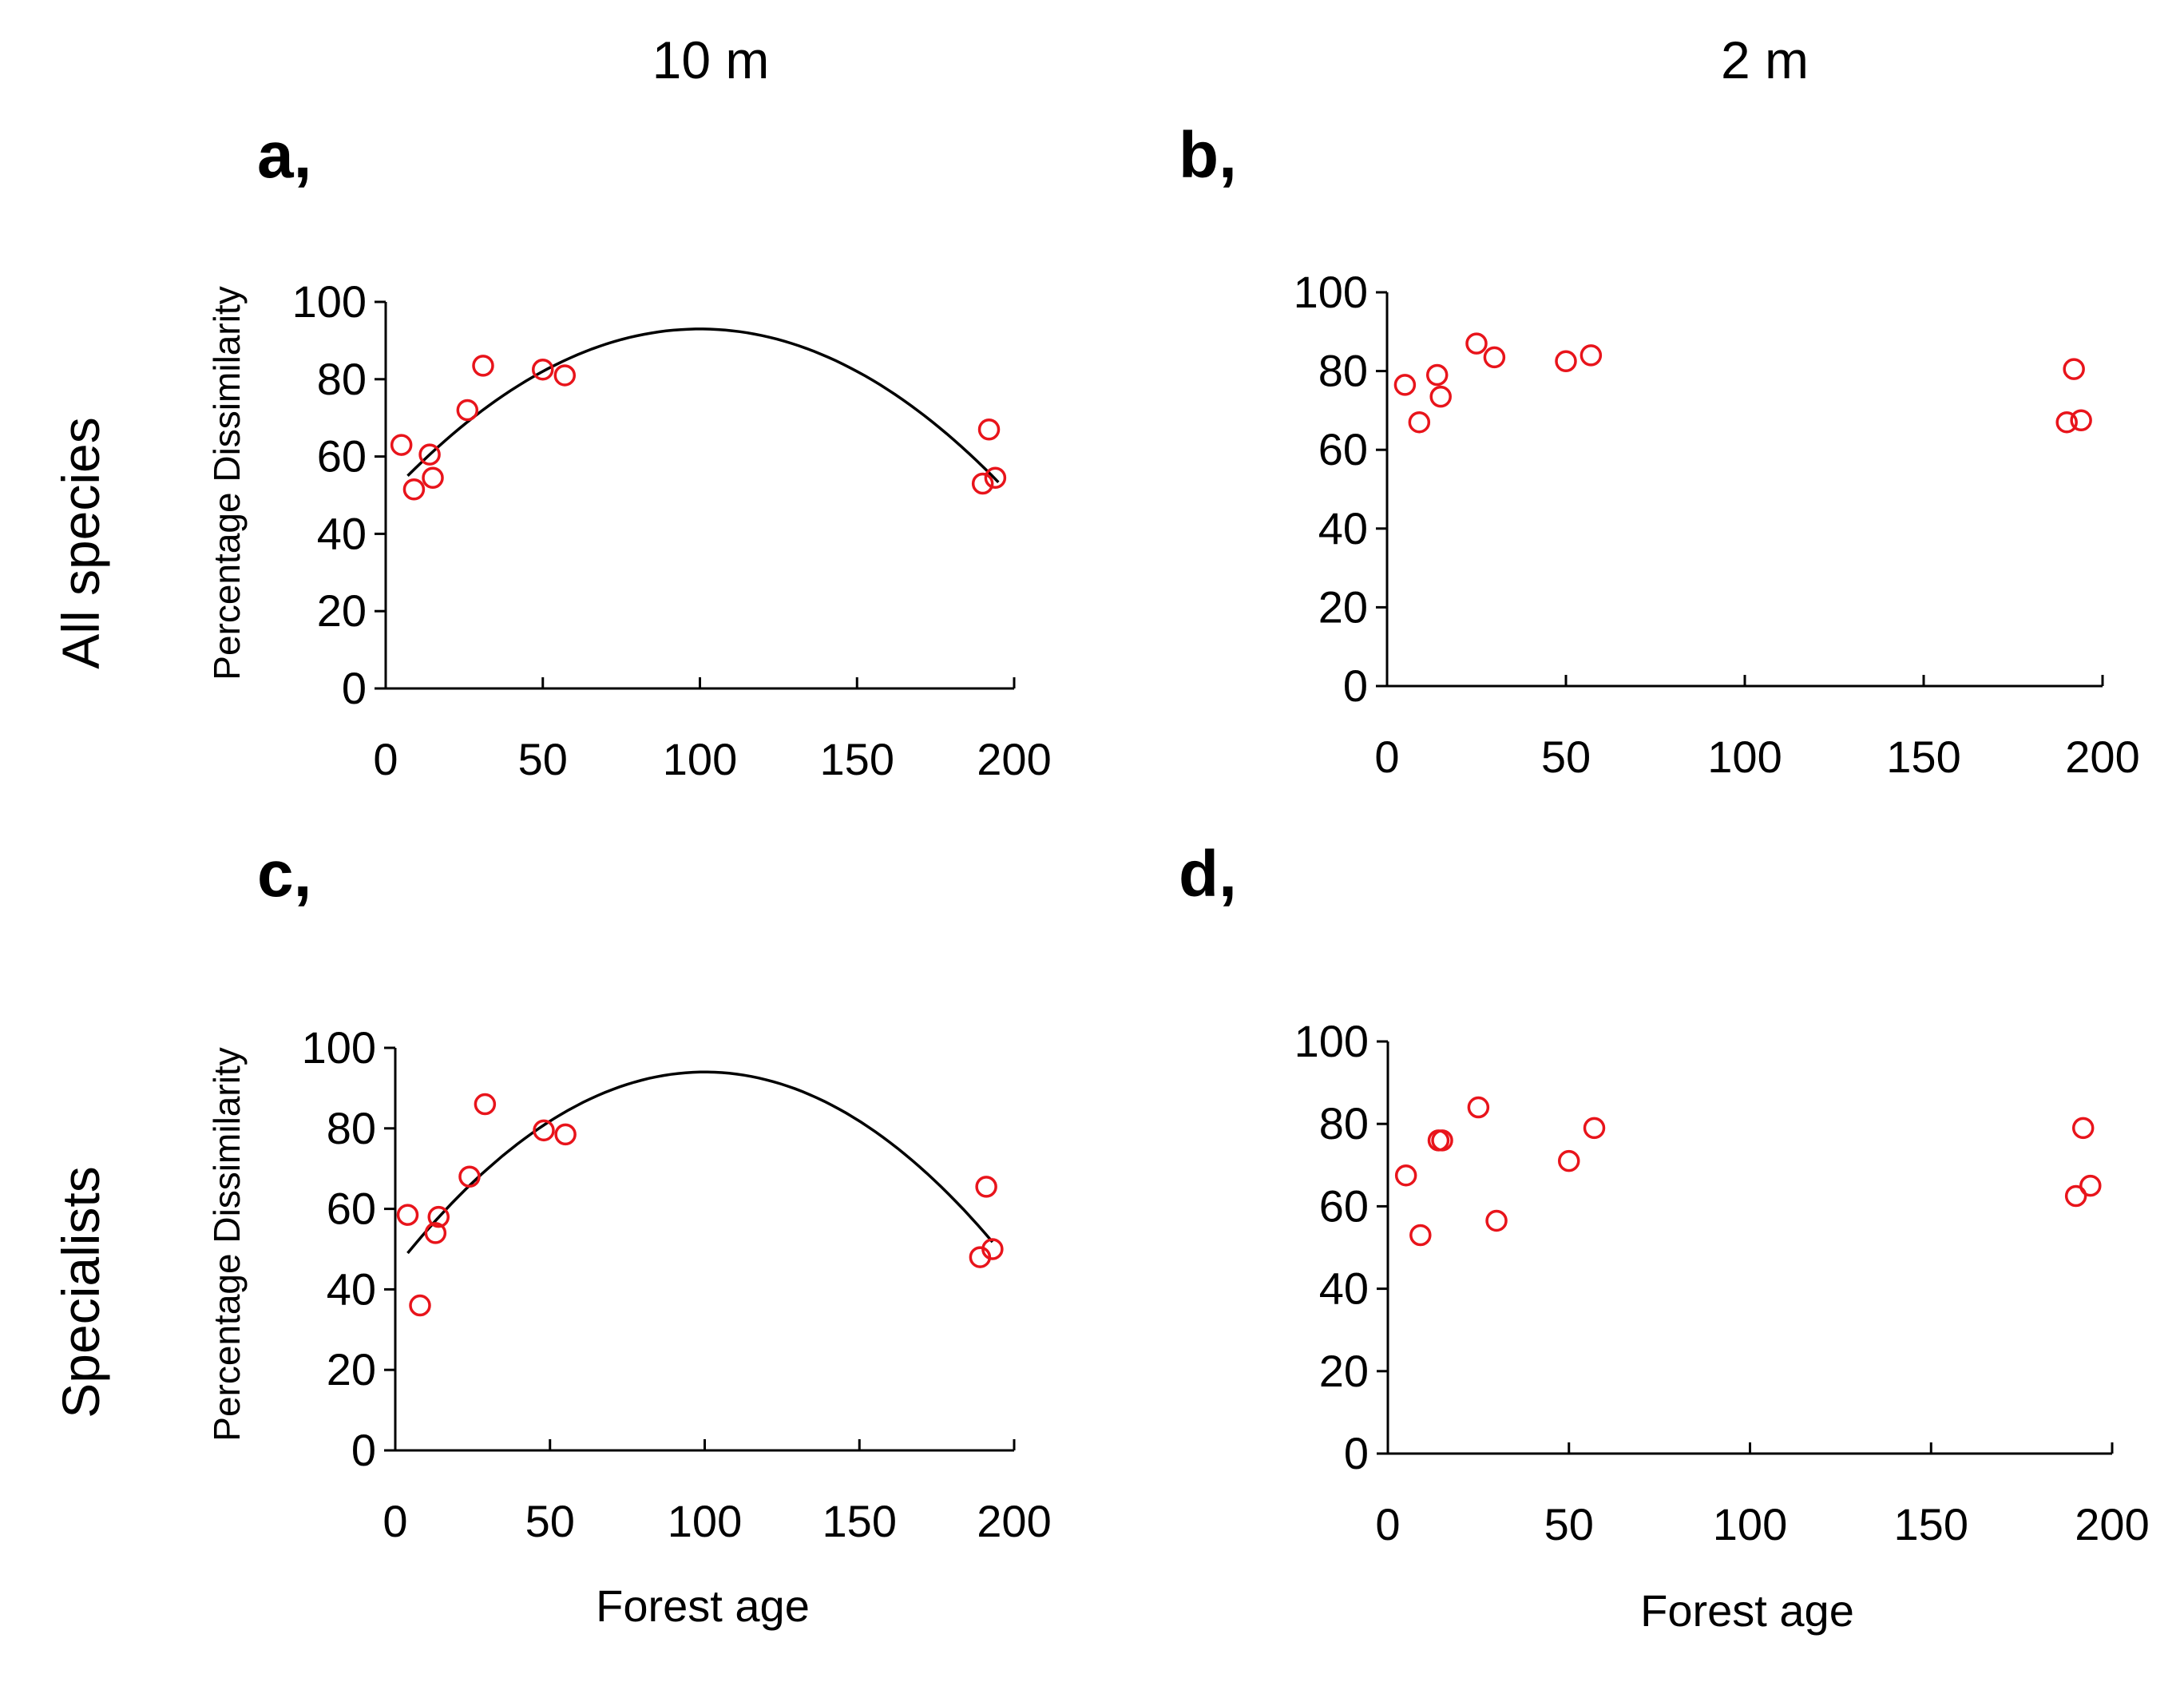  Describe the element at coordinates (2112, 1524) in the screenshot. I see `x-tick-label-d: 200` at that location.